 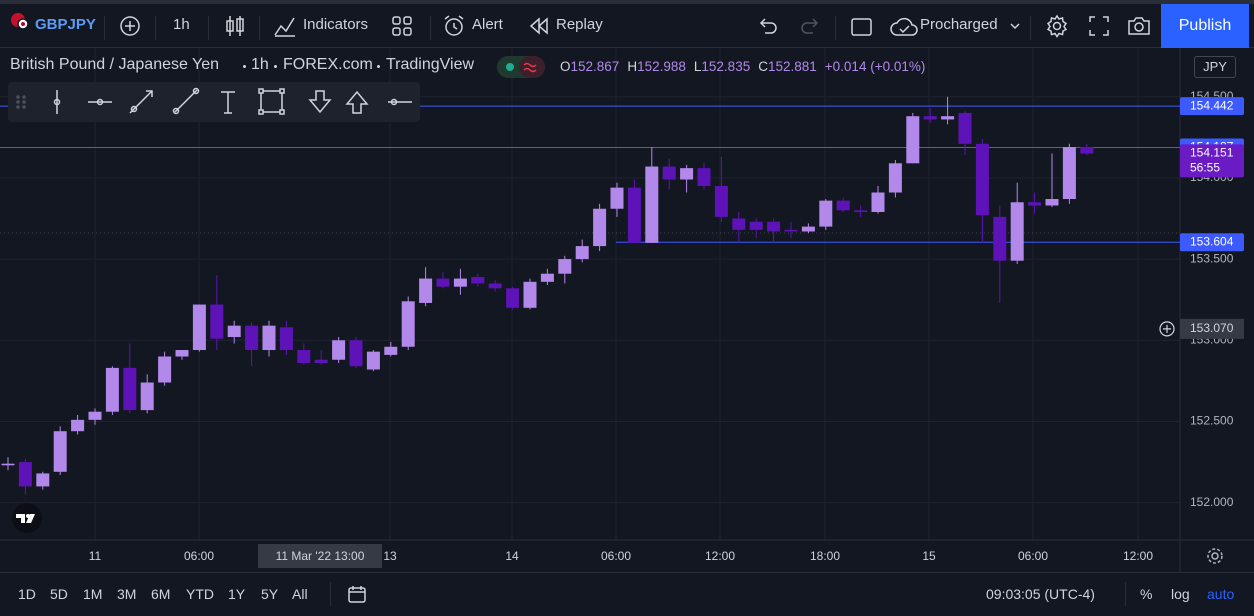 I want to click on replay-button: Replay, so click(x=579, y=24).